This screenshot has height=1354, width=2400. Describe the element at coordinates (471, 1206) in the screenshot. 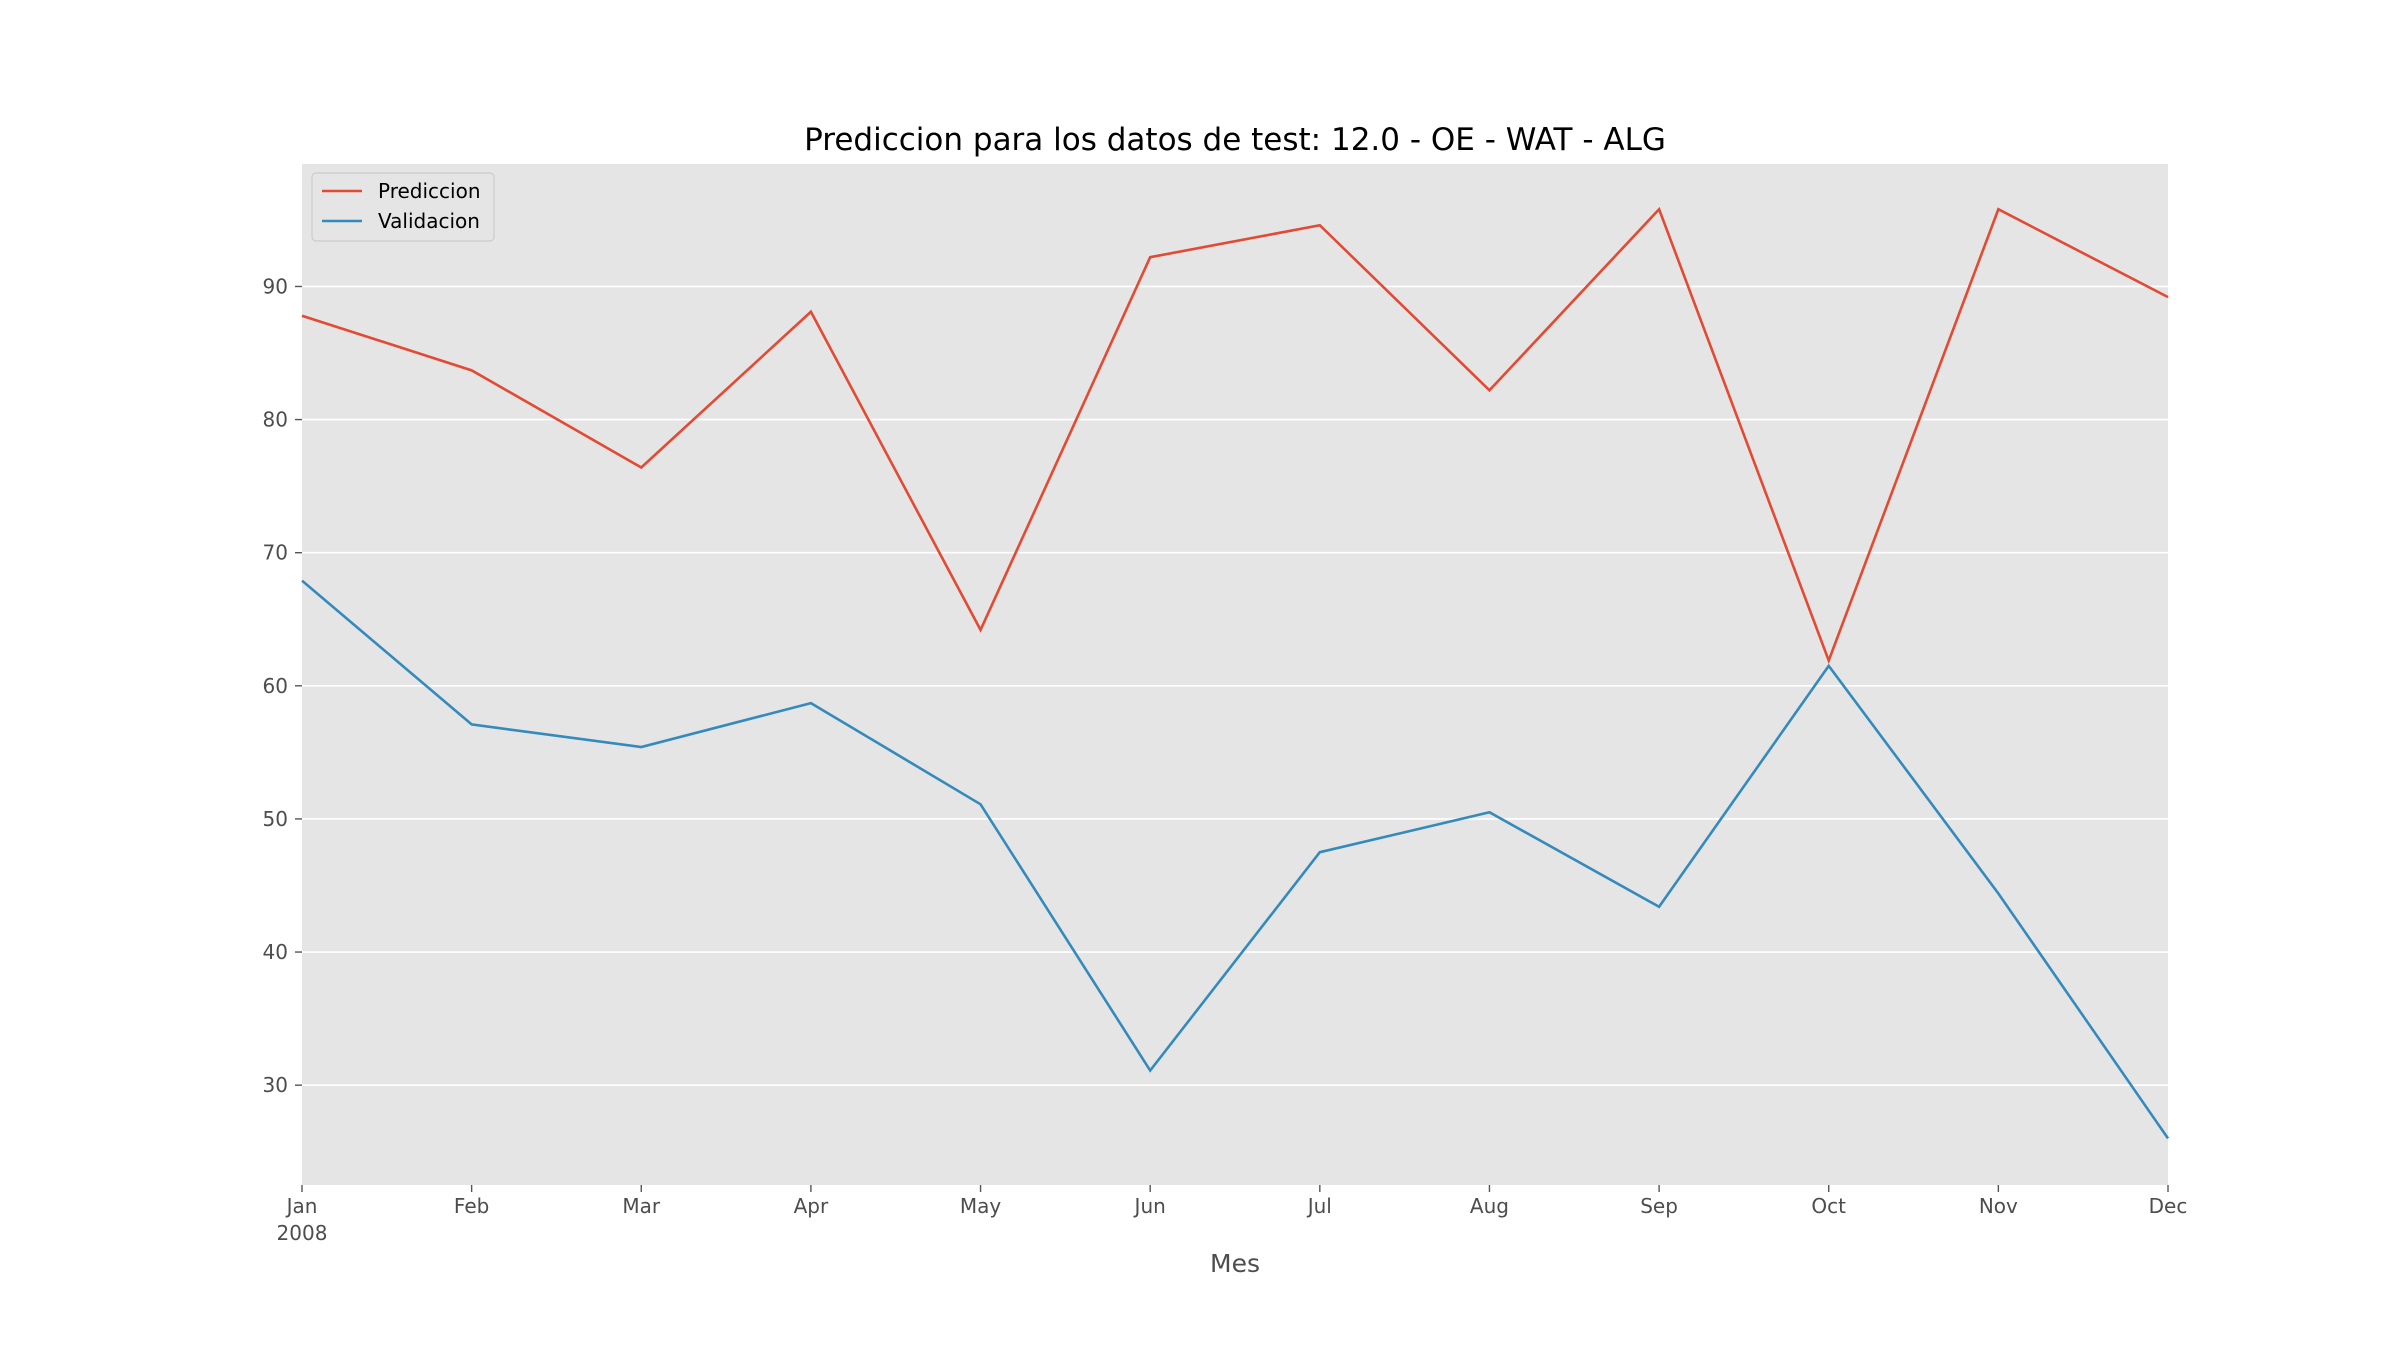

I see `x-tick-label: Feb` at that location.